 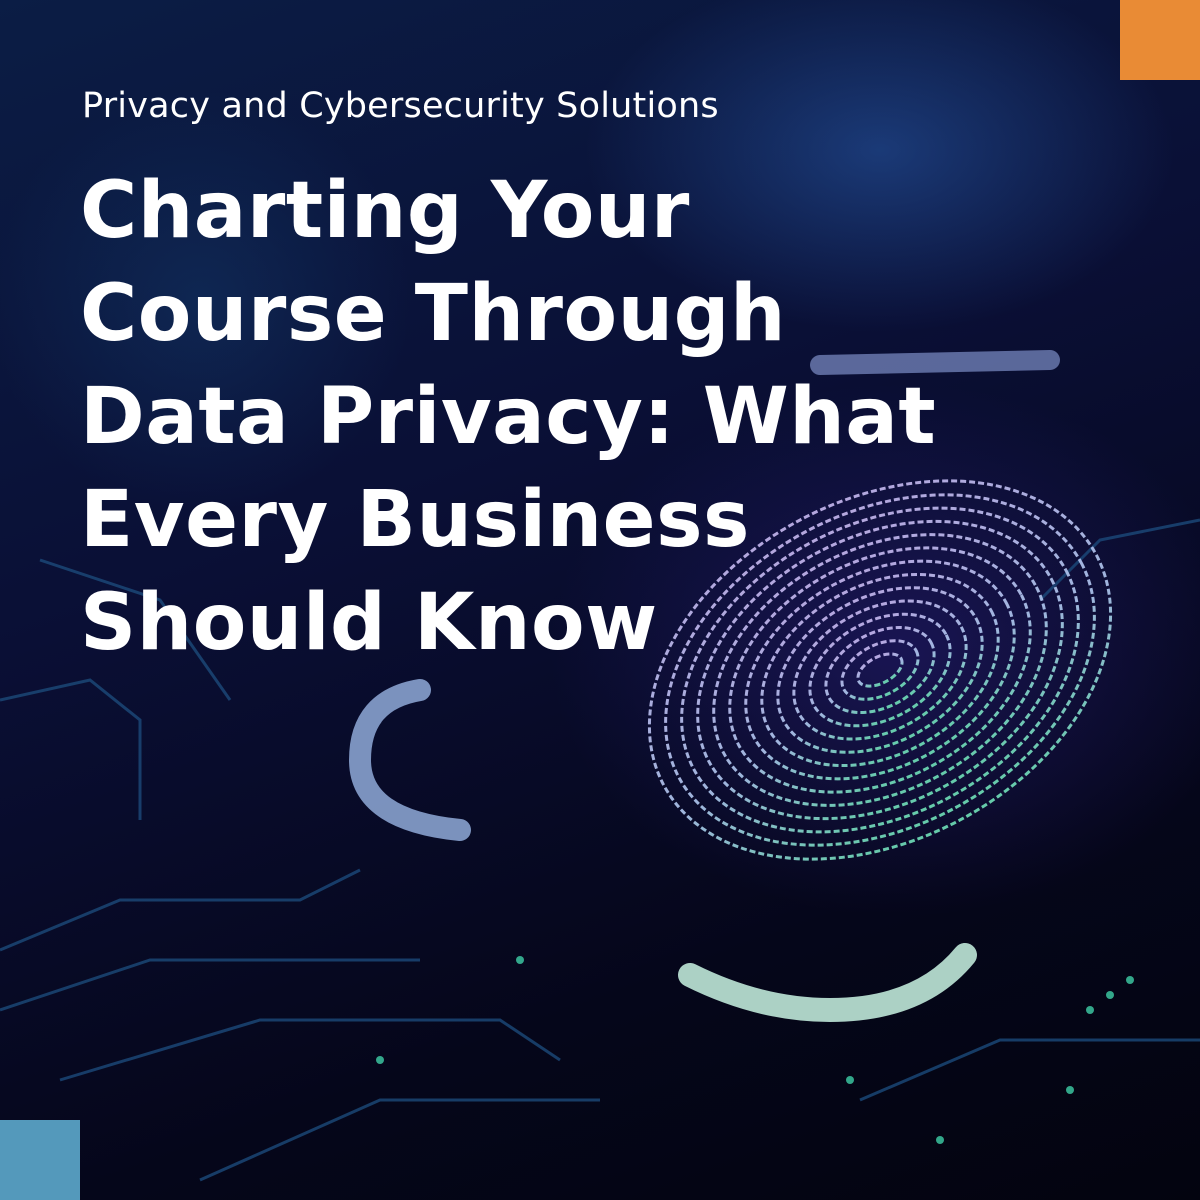 I want to click on category-subtitle: Privacy and Cybersecurity Solutions, so click(x=400, y=106).